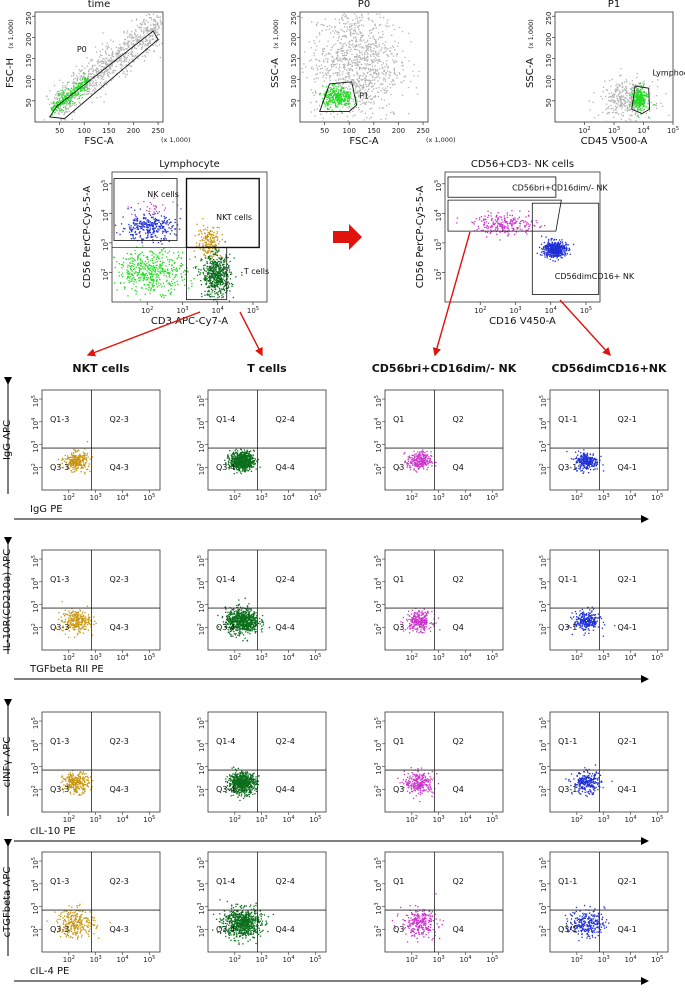 Image resolution: width=685 pixels, height=1007 pixels. Describe the element at coordinates (163, 194) in the screenshot. I see `gate-label: NK cells` at that location.